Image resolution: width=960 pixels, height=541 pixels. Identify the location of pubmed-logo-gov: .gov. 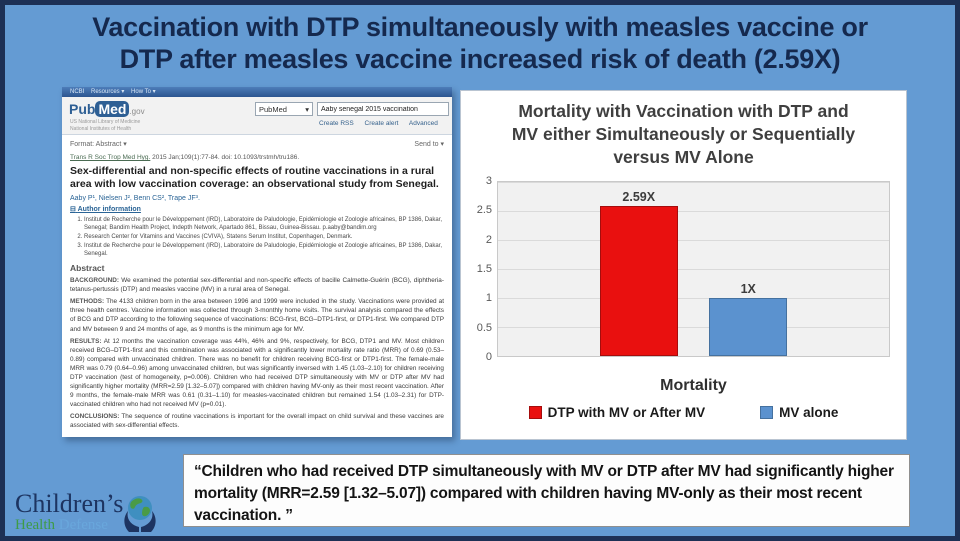
(137, 111).